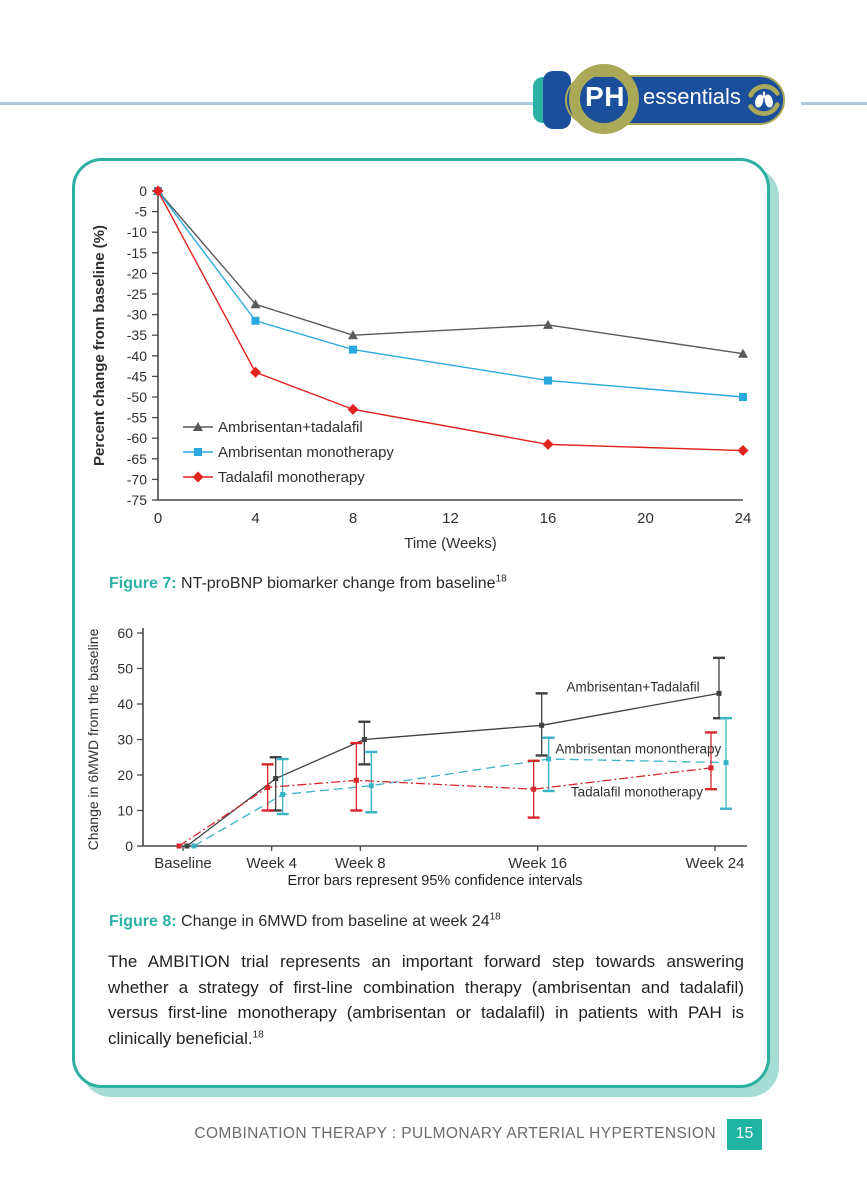 This screenshot has width=867, height=1200. Describe the element at coordinates (743, 518) in the screenshot. I see `svg-text: 24` at that location.